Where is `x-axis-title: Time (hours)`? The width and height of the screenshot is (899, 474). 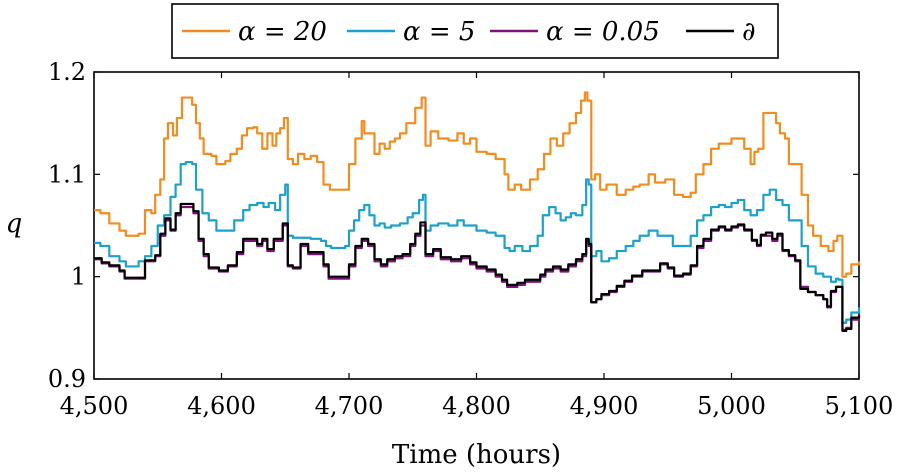 x-axis-title: Time (hours) is located at coordinates (476, 455).